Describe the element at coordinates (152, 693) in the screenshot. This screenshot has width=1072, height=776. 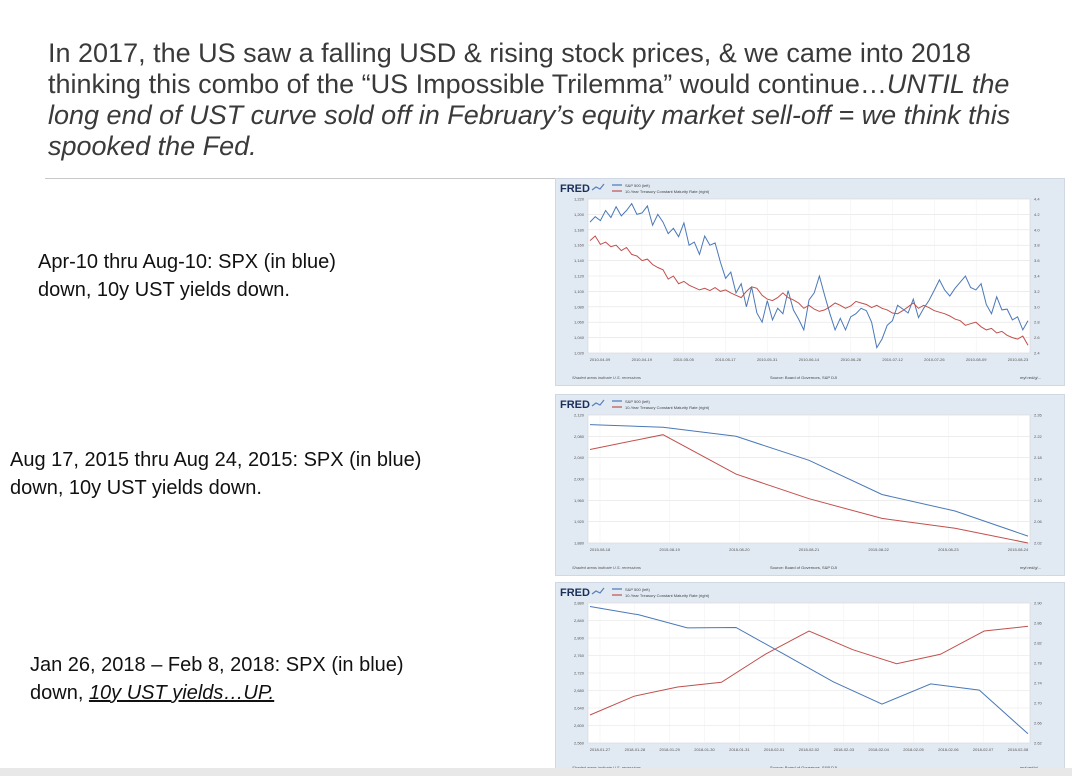
I see `caption-line2: down, 10y UST yields…UP.` at that location.